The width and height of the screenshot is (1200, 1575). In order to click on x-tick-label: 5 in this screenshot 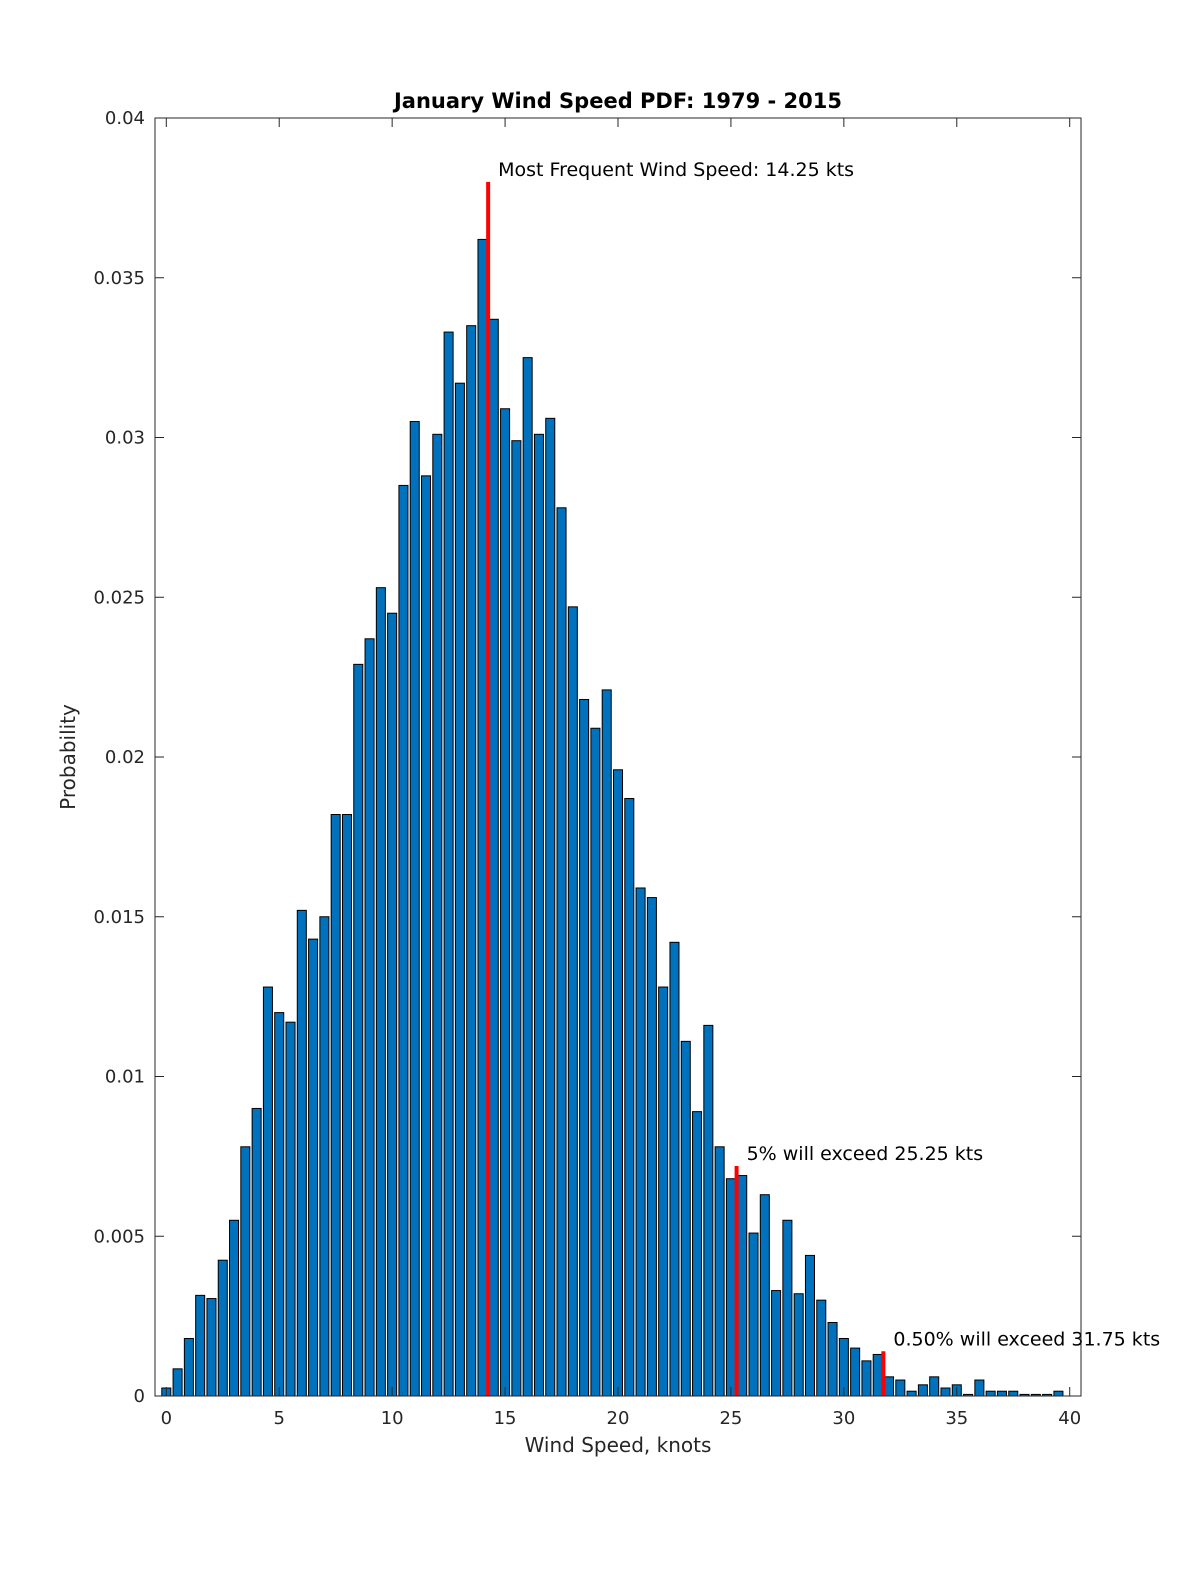, I will do `click(278, 1418)`.